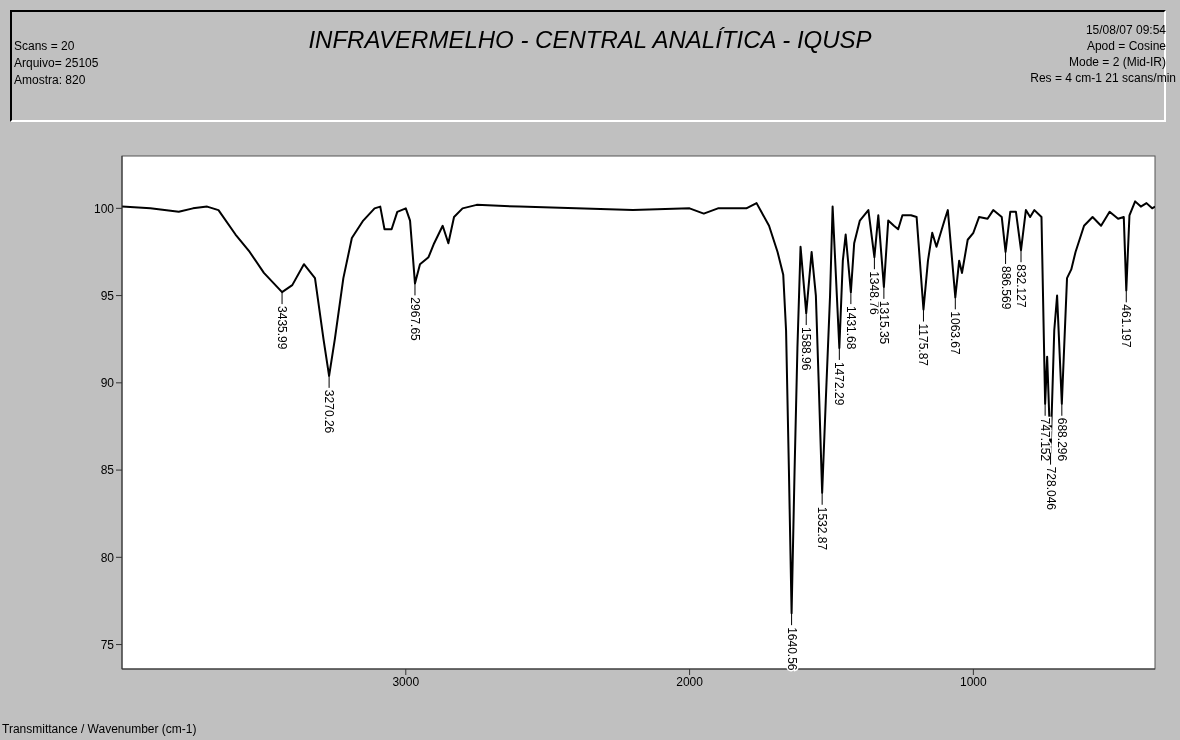  What do you see at coordinates (974, 681) in the screenshot?
I see `x-tick-label: 1000` at bounding box center [974, 681].